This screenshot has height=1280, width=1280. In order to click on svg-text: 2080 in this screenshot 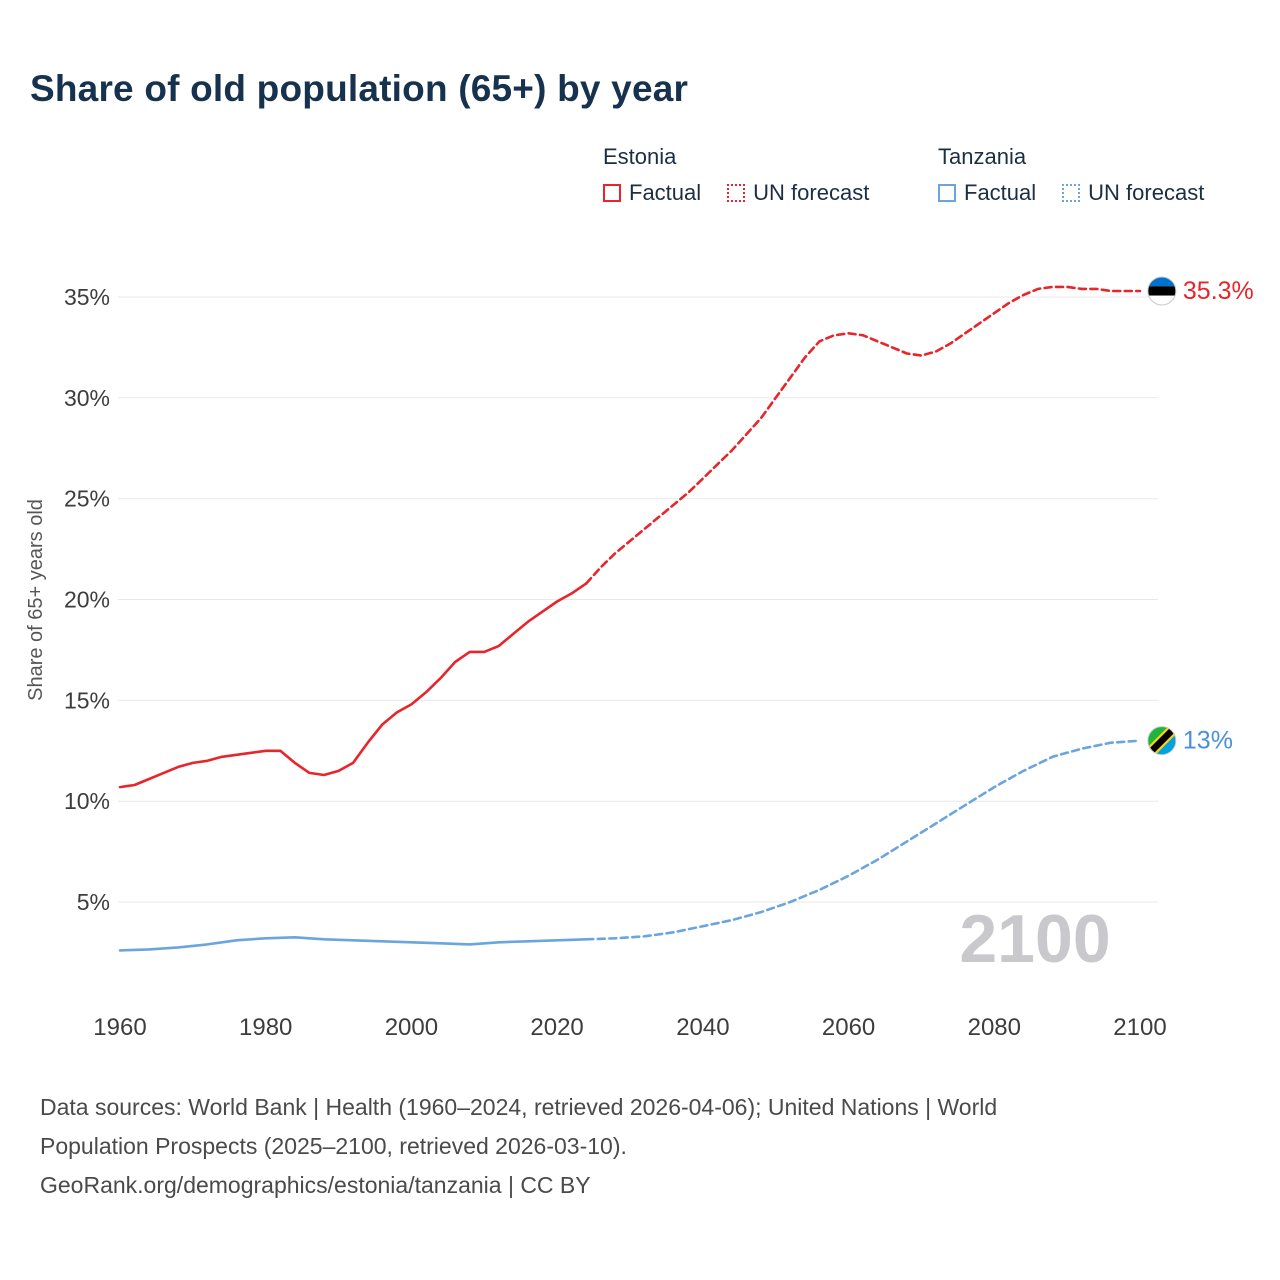, I will do `click(994, 1027)`.